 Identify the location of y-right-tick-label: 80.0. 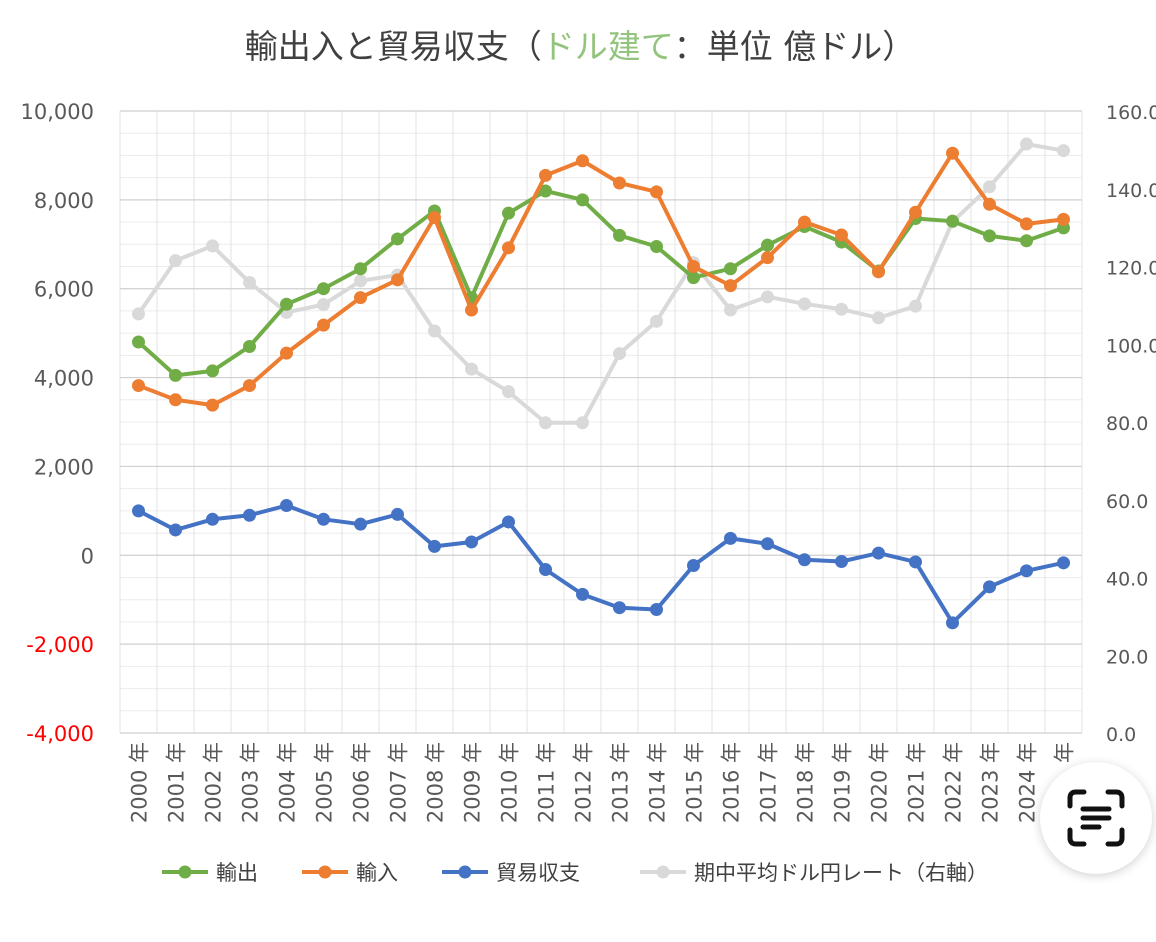
(1127, 424).